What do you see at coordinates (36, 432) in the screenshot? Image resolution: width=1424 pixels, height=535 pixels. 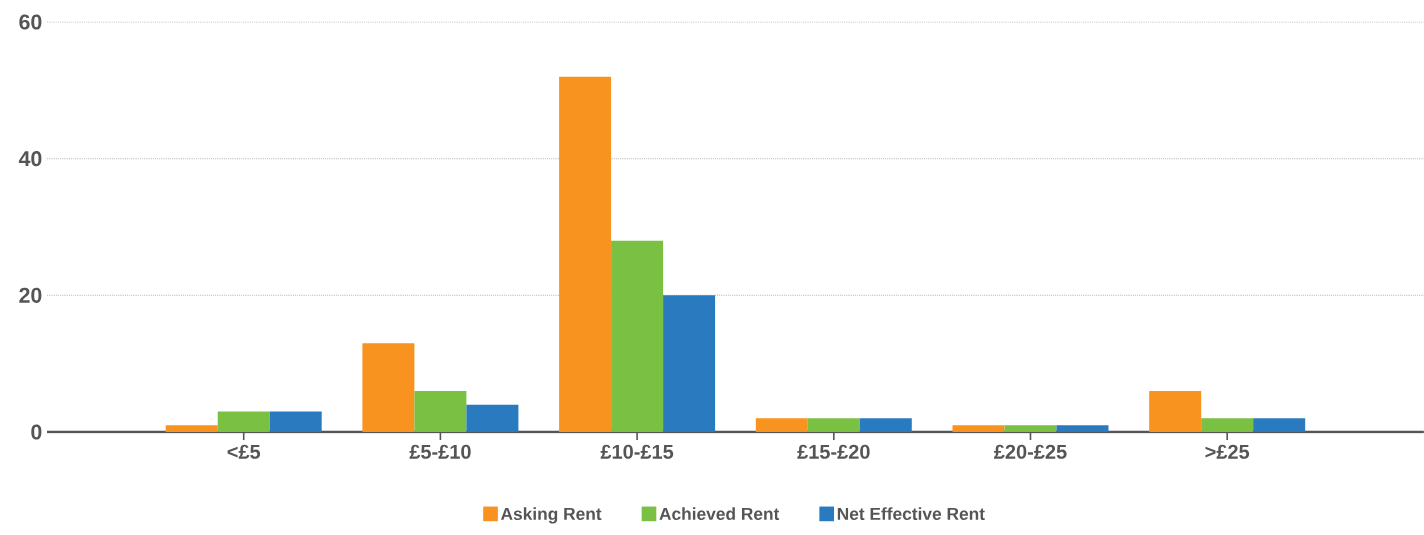 I see `y-tick-label: 0` at bounding box center [36, 432].